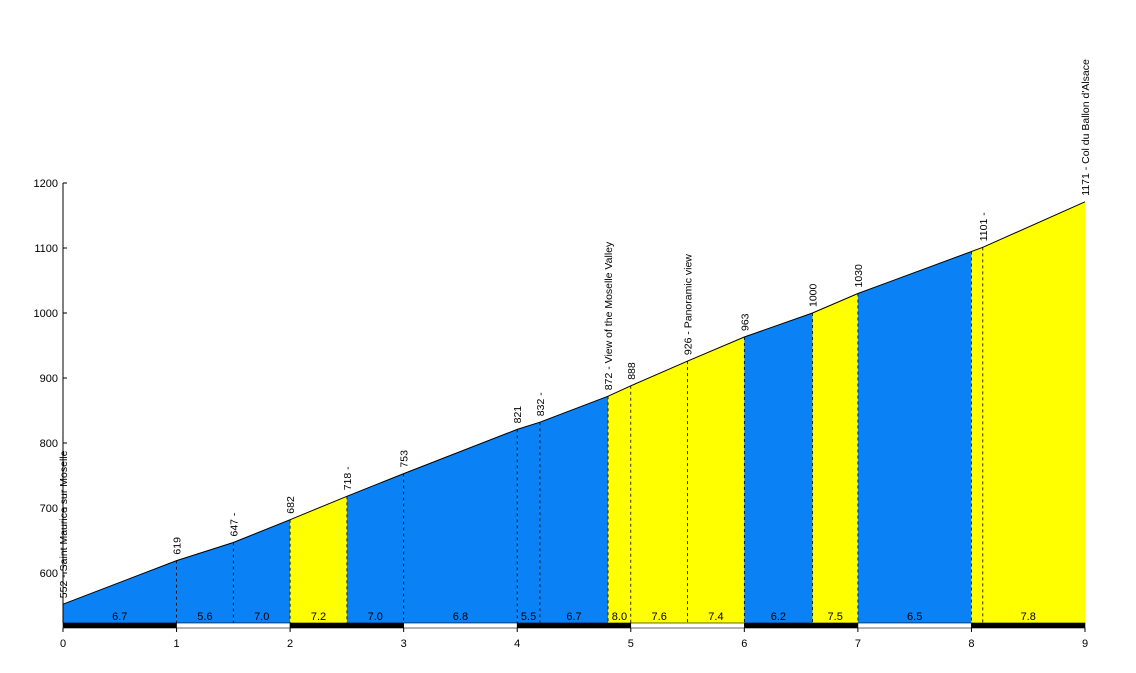  I want to click on gradient-label-10: 7.4, so click(715, 617).